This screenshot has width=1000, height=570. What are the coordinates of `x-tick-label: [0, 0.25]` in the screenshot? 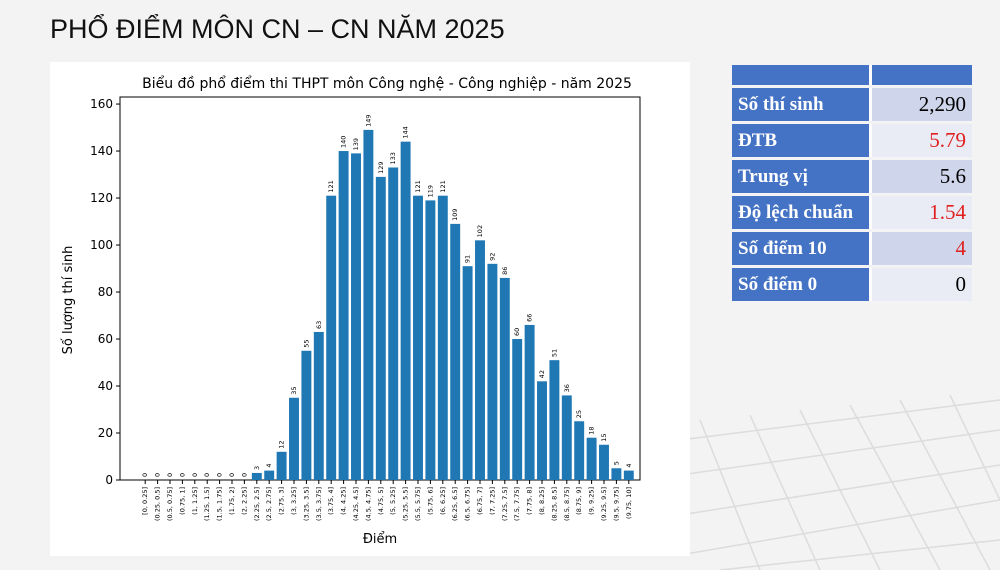 It's located at (145, 501).